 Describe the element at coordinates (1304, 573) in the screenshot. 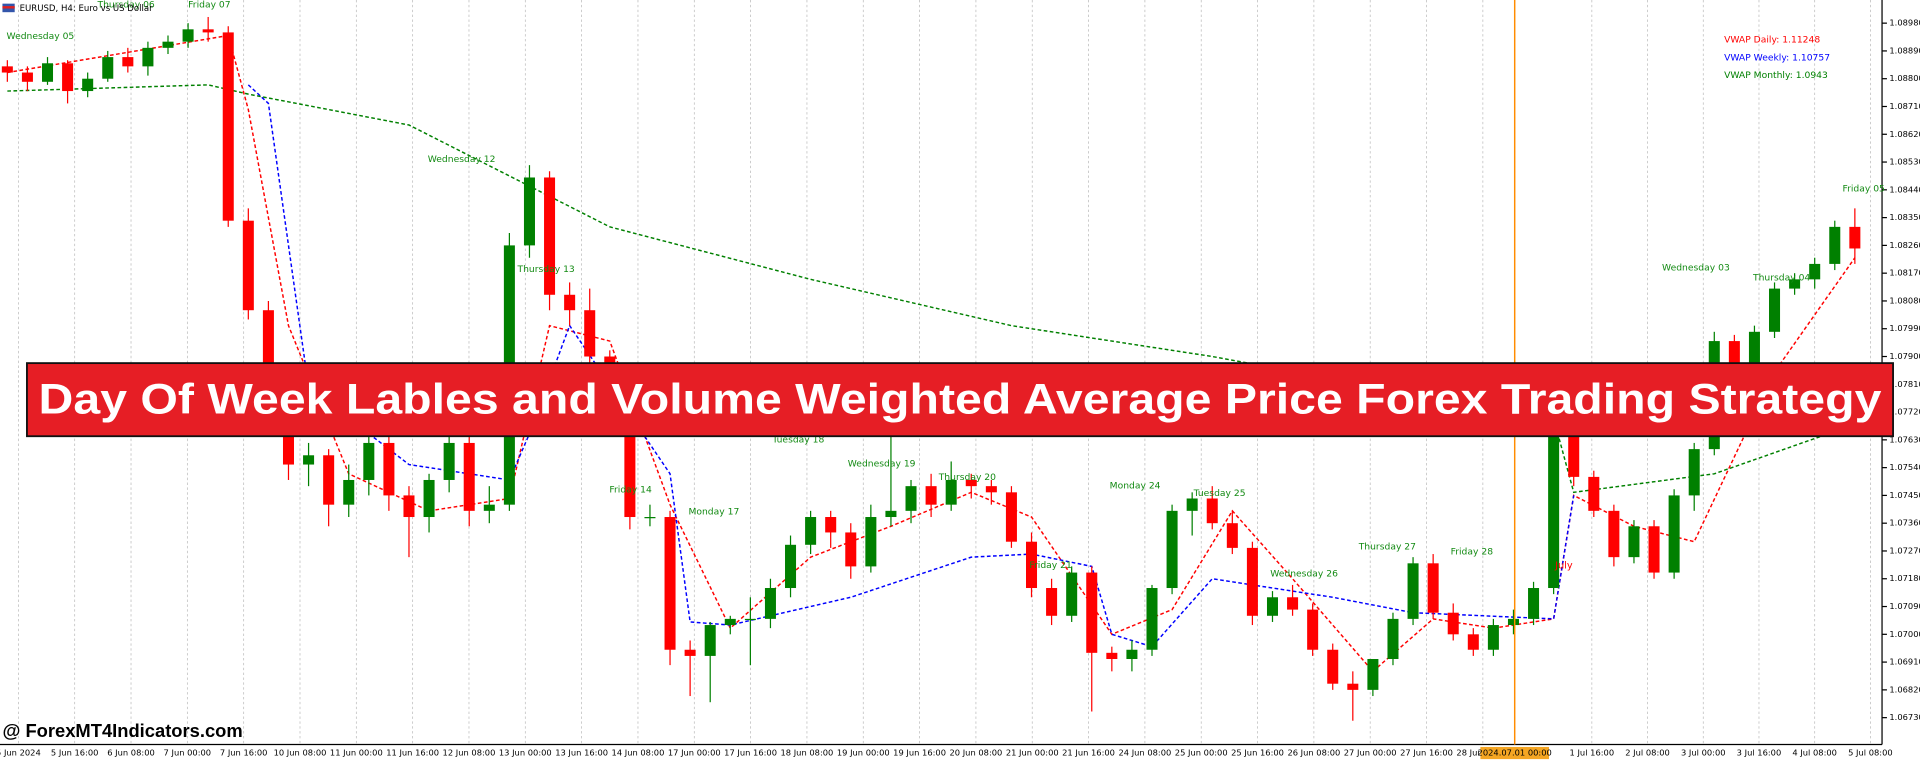

I see `day-label: Wednesday 26` at that location.